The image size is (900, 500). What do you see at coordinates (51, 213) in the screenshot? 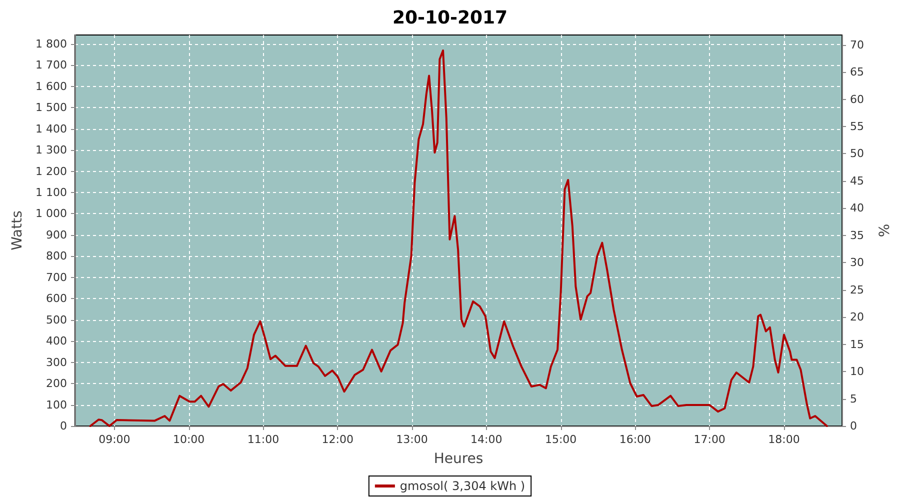
I see `y-tick-label: 1 000` at bounding box center [51, 213].